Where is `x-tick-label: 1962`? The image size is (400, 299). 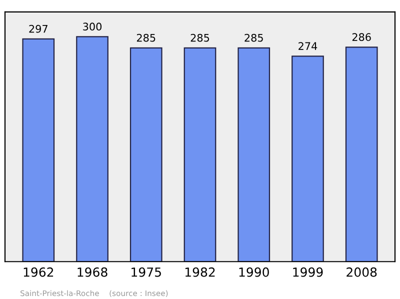 x-tick-label: 1962 is located at coordinates (39, 272).